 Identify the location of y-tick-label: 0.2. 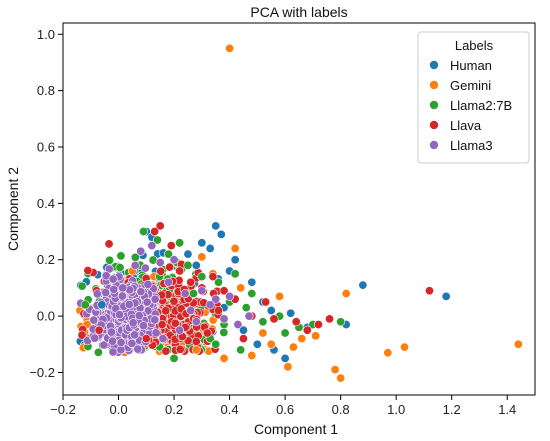
(46, 259).